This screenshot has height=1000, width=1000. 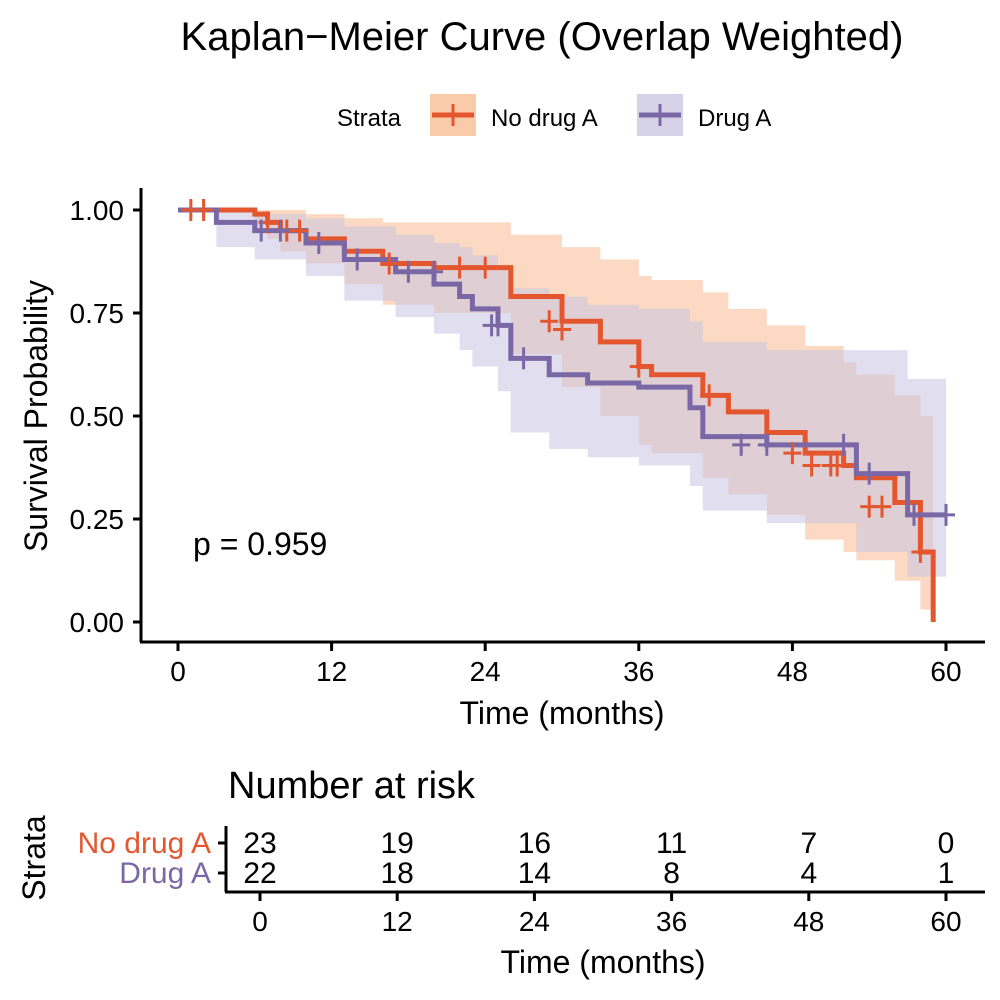 I want to click on risk-row-label-drug-a: Drug A, so click(x=165, y=873).